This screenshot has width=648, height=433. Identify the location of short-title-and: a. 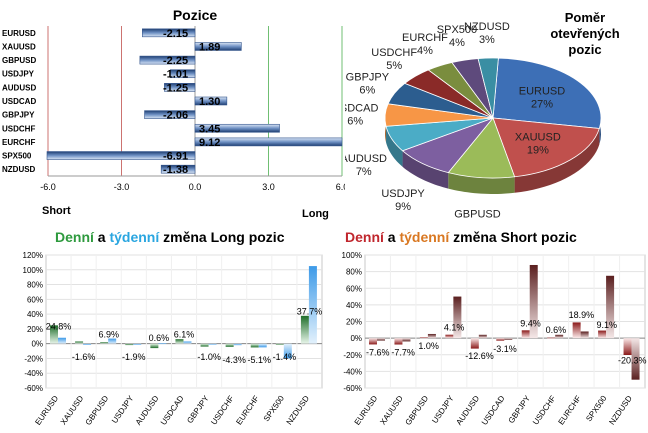
(391, 237).